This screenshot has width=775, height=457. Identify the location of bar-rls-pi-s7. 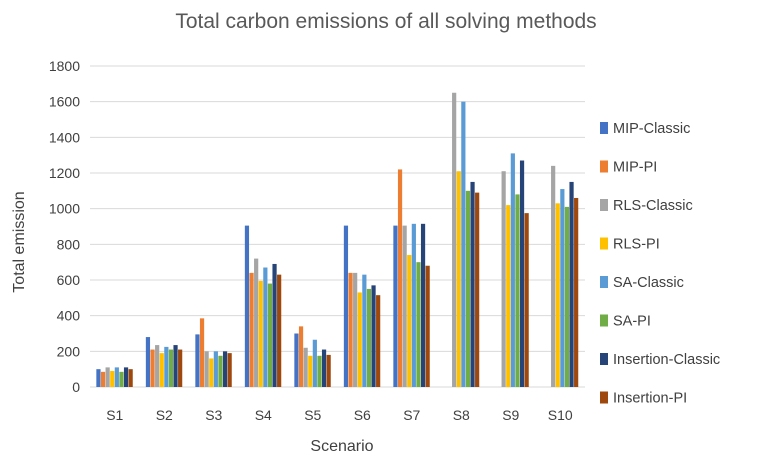
(409, 321).